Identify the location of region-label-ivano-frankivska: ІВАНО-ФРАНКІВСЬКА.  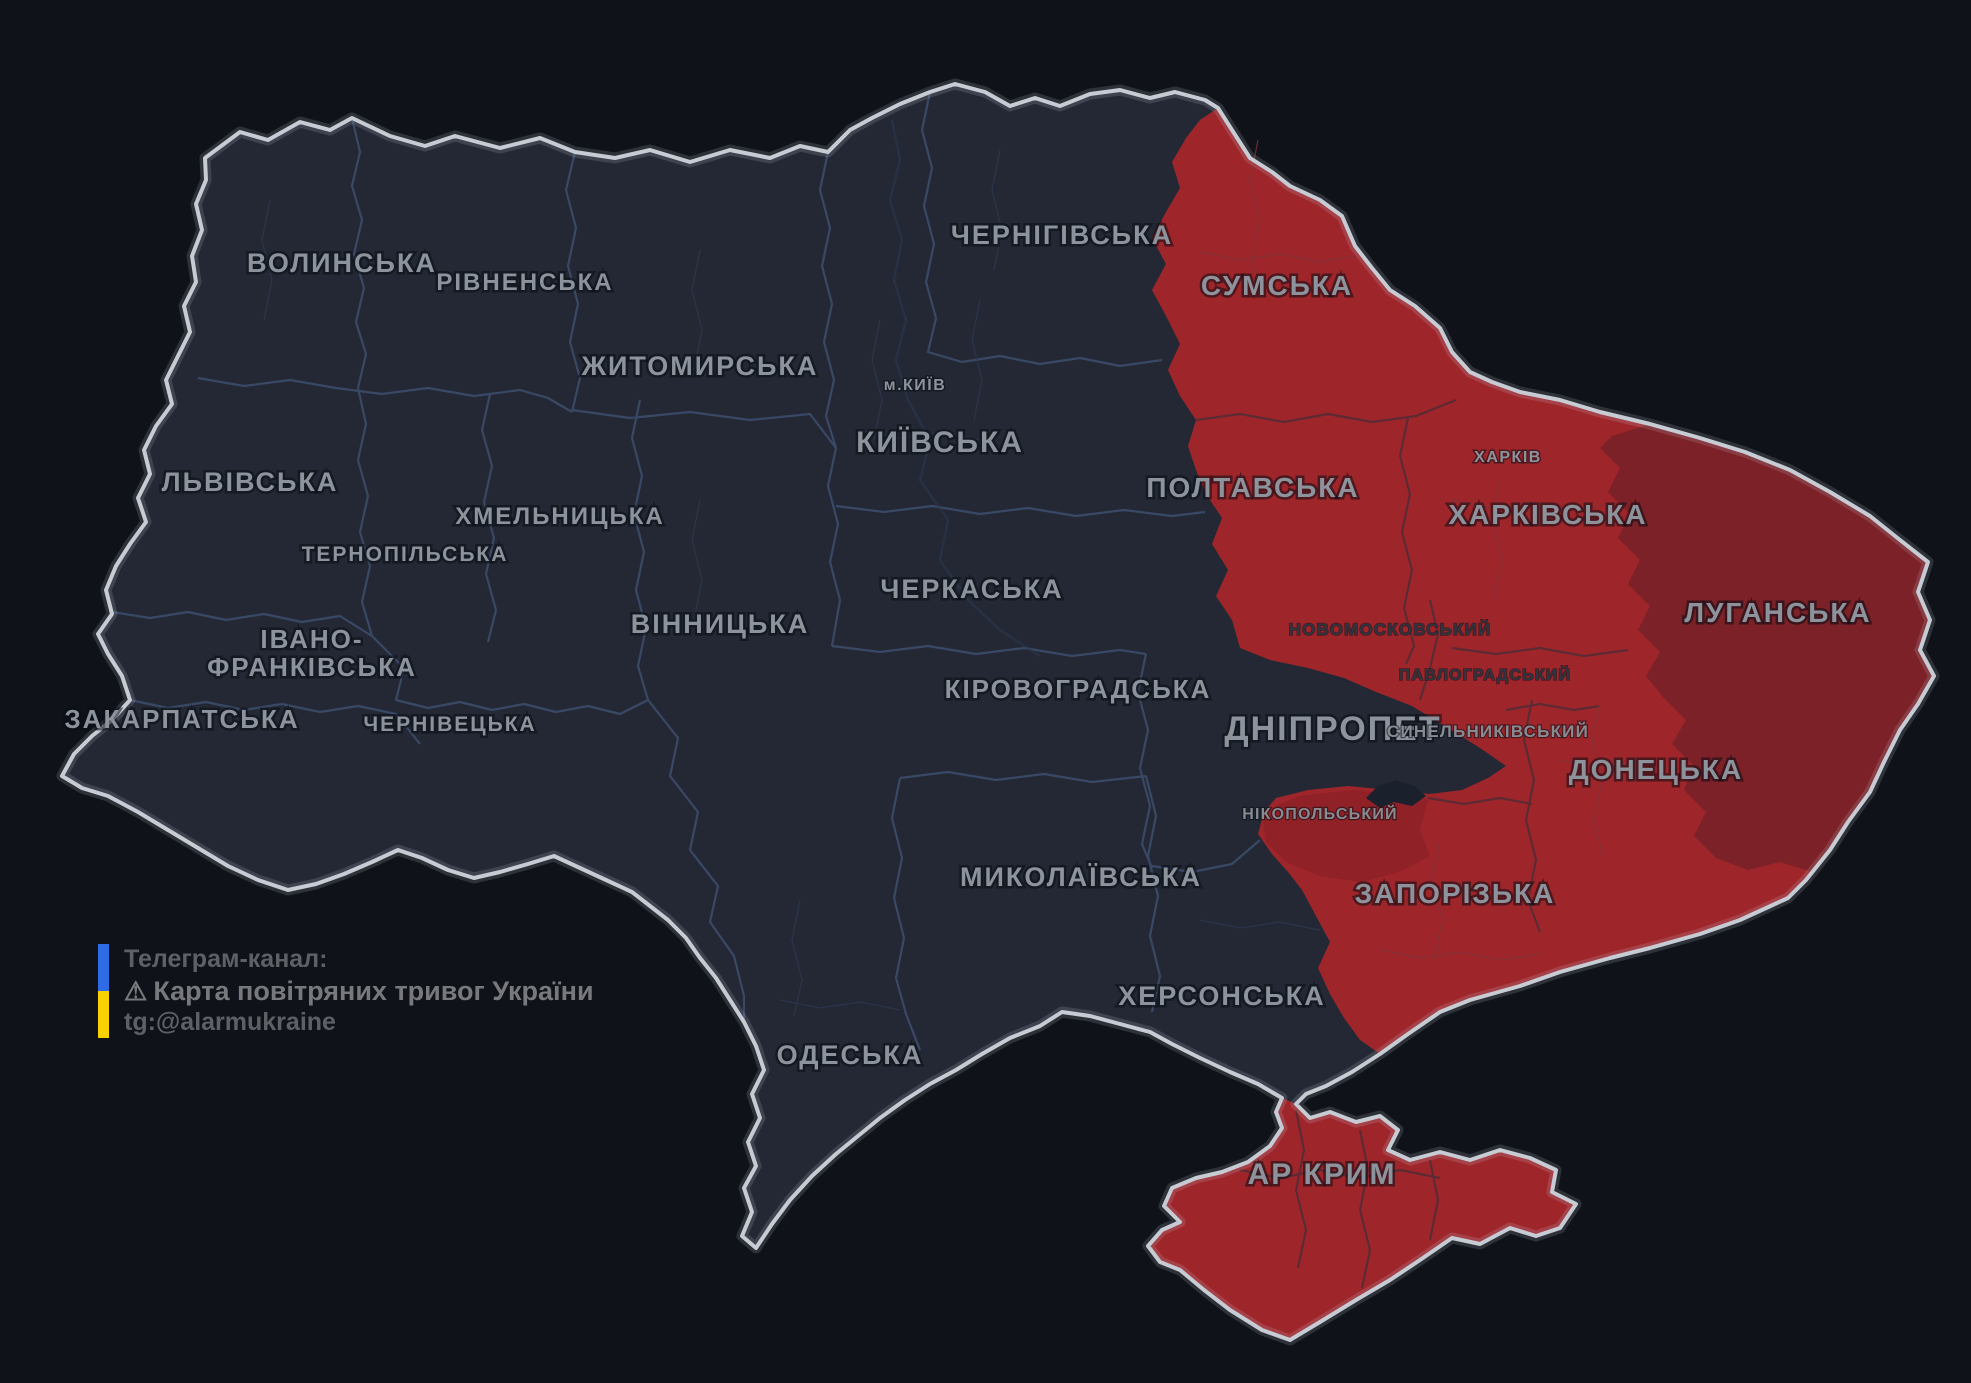
(312, 653).